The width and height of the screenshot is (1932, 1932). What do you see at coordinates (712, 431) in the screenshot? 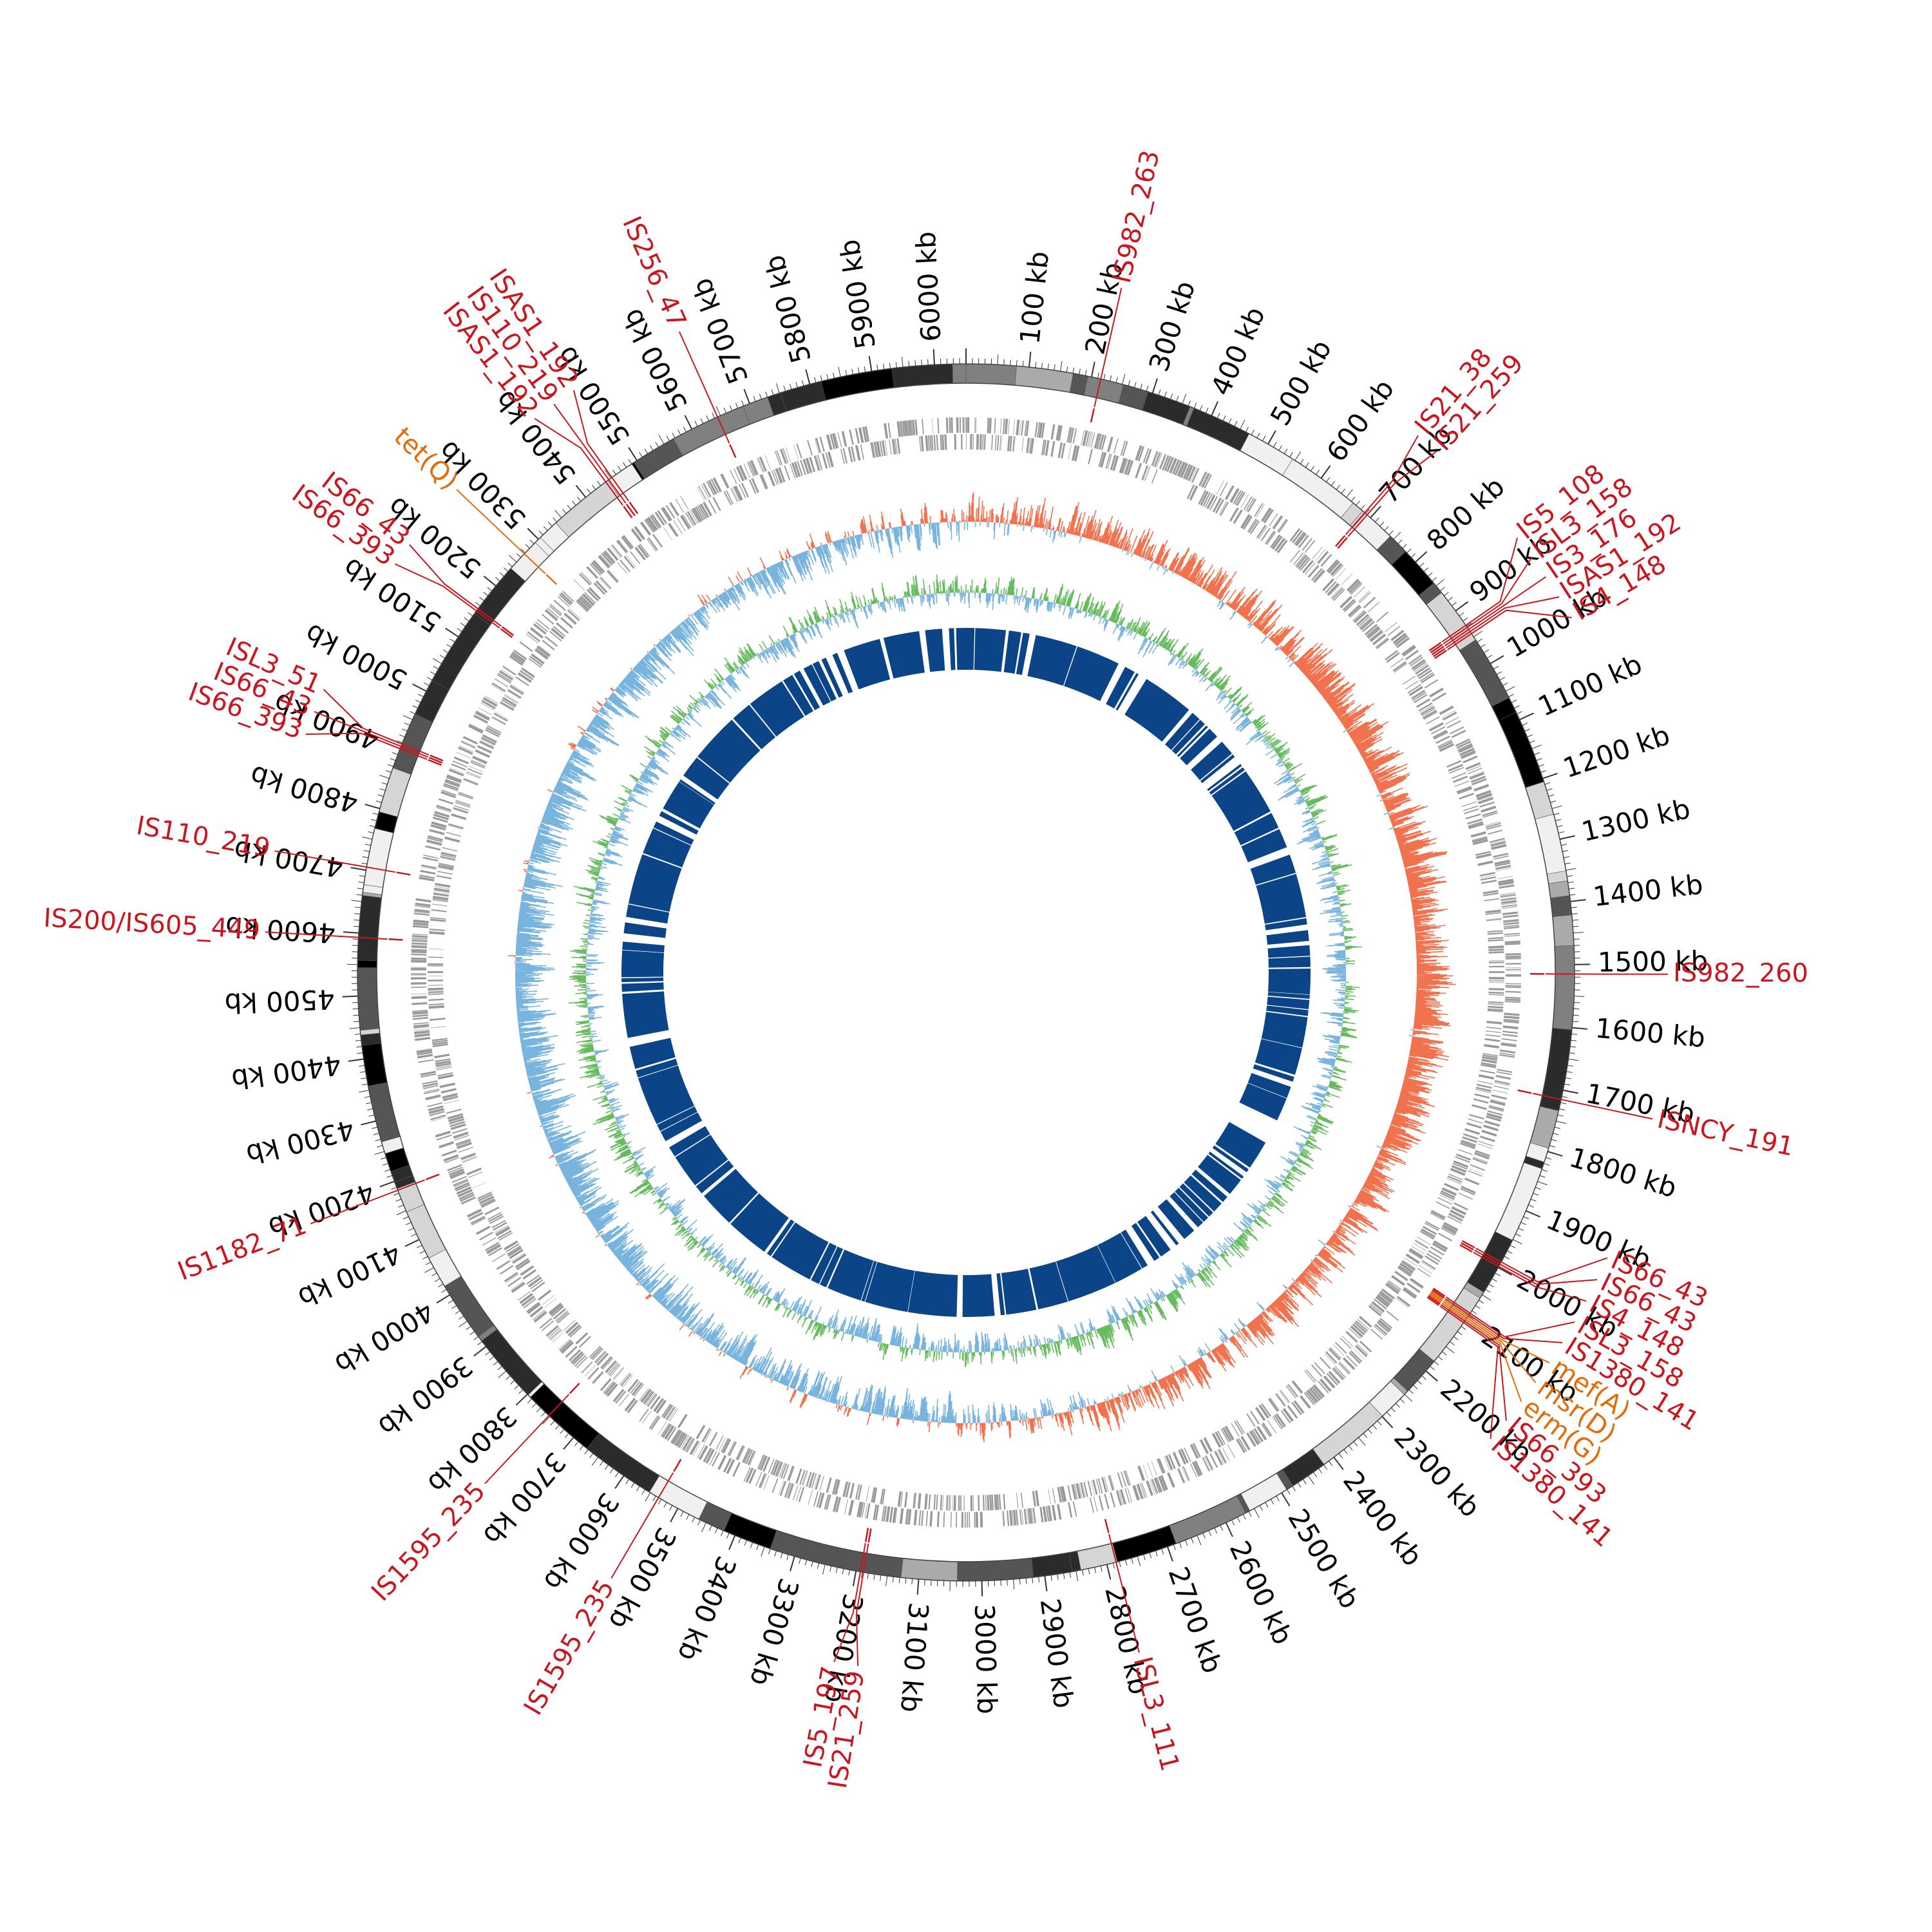
I see `contig-segment` at bounding box center [712, 431].